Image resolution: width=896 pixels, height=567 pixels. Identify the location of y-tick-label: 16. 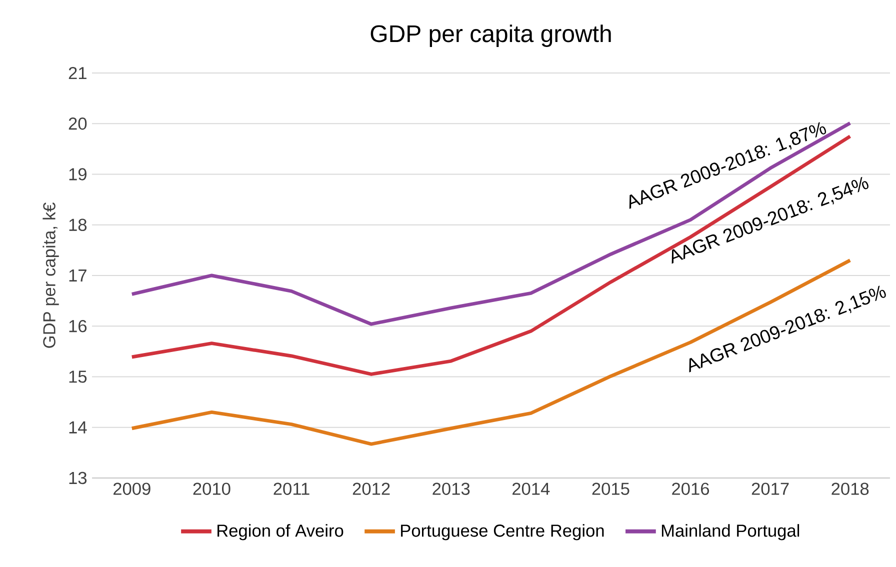
(78, 326).